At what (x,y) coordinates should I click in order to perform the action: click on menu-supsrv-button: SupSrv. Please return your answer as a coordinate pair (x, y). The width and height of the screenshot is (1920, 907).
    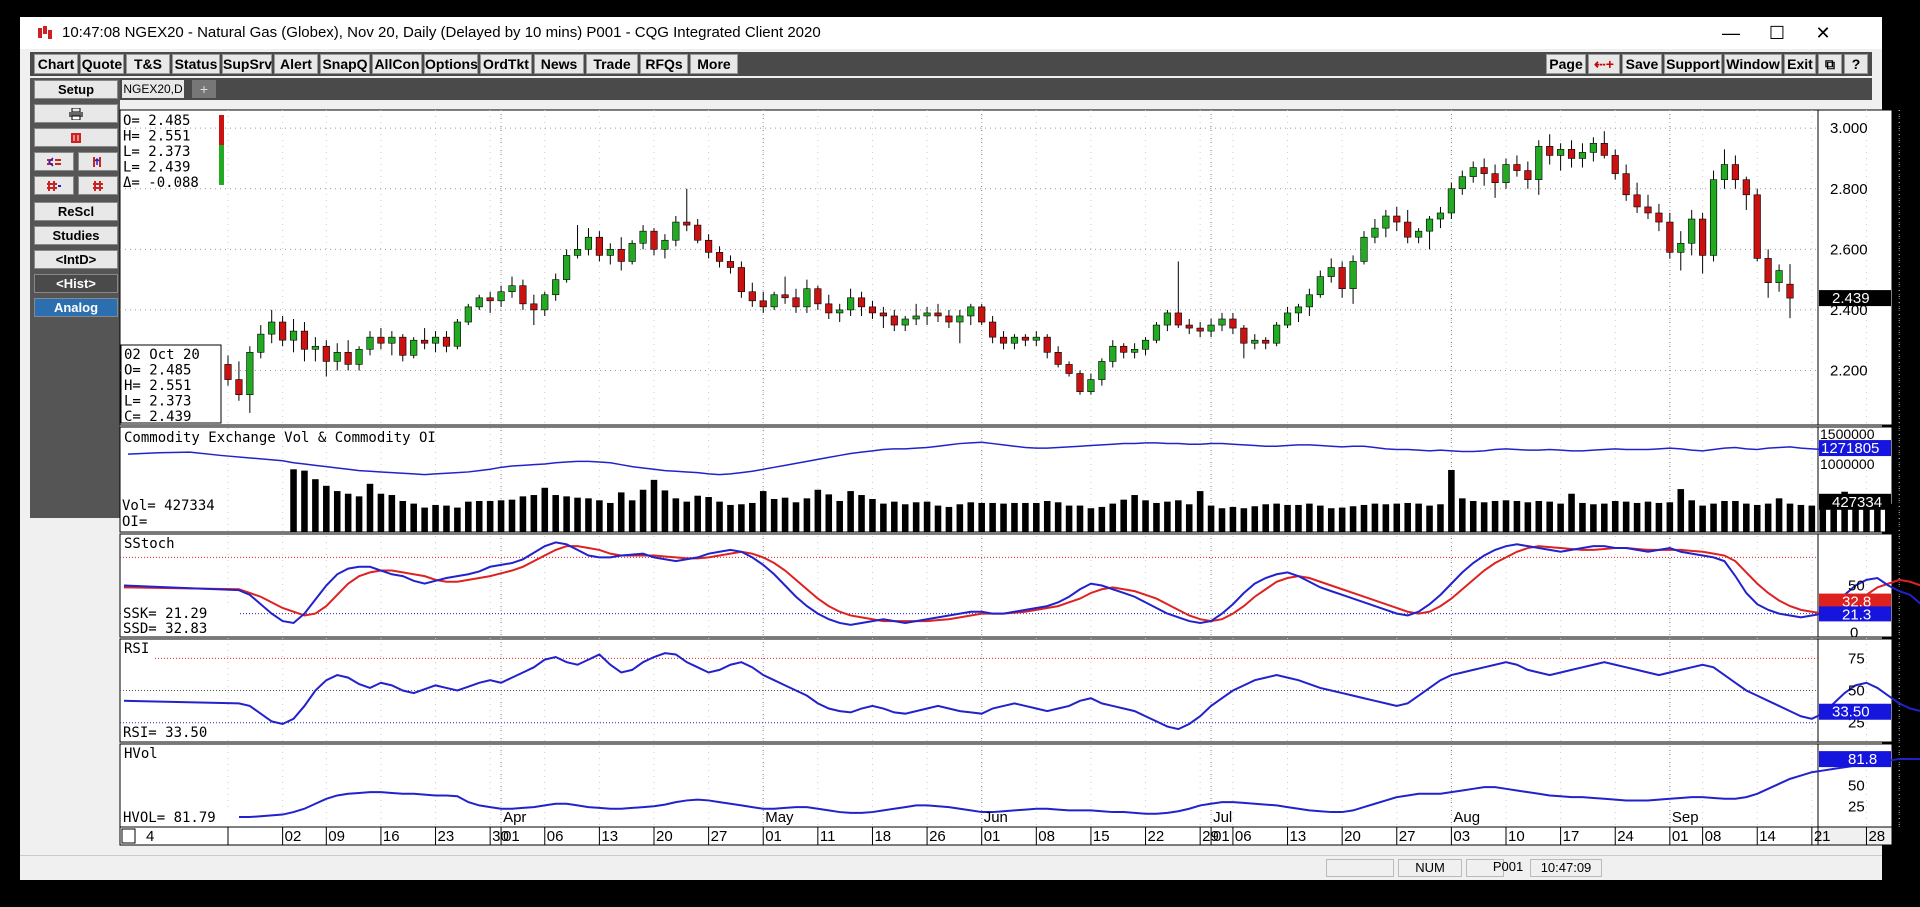
    Looking at the image, I should click on (247, 64).